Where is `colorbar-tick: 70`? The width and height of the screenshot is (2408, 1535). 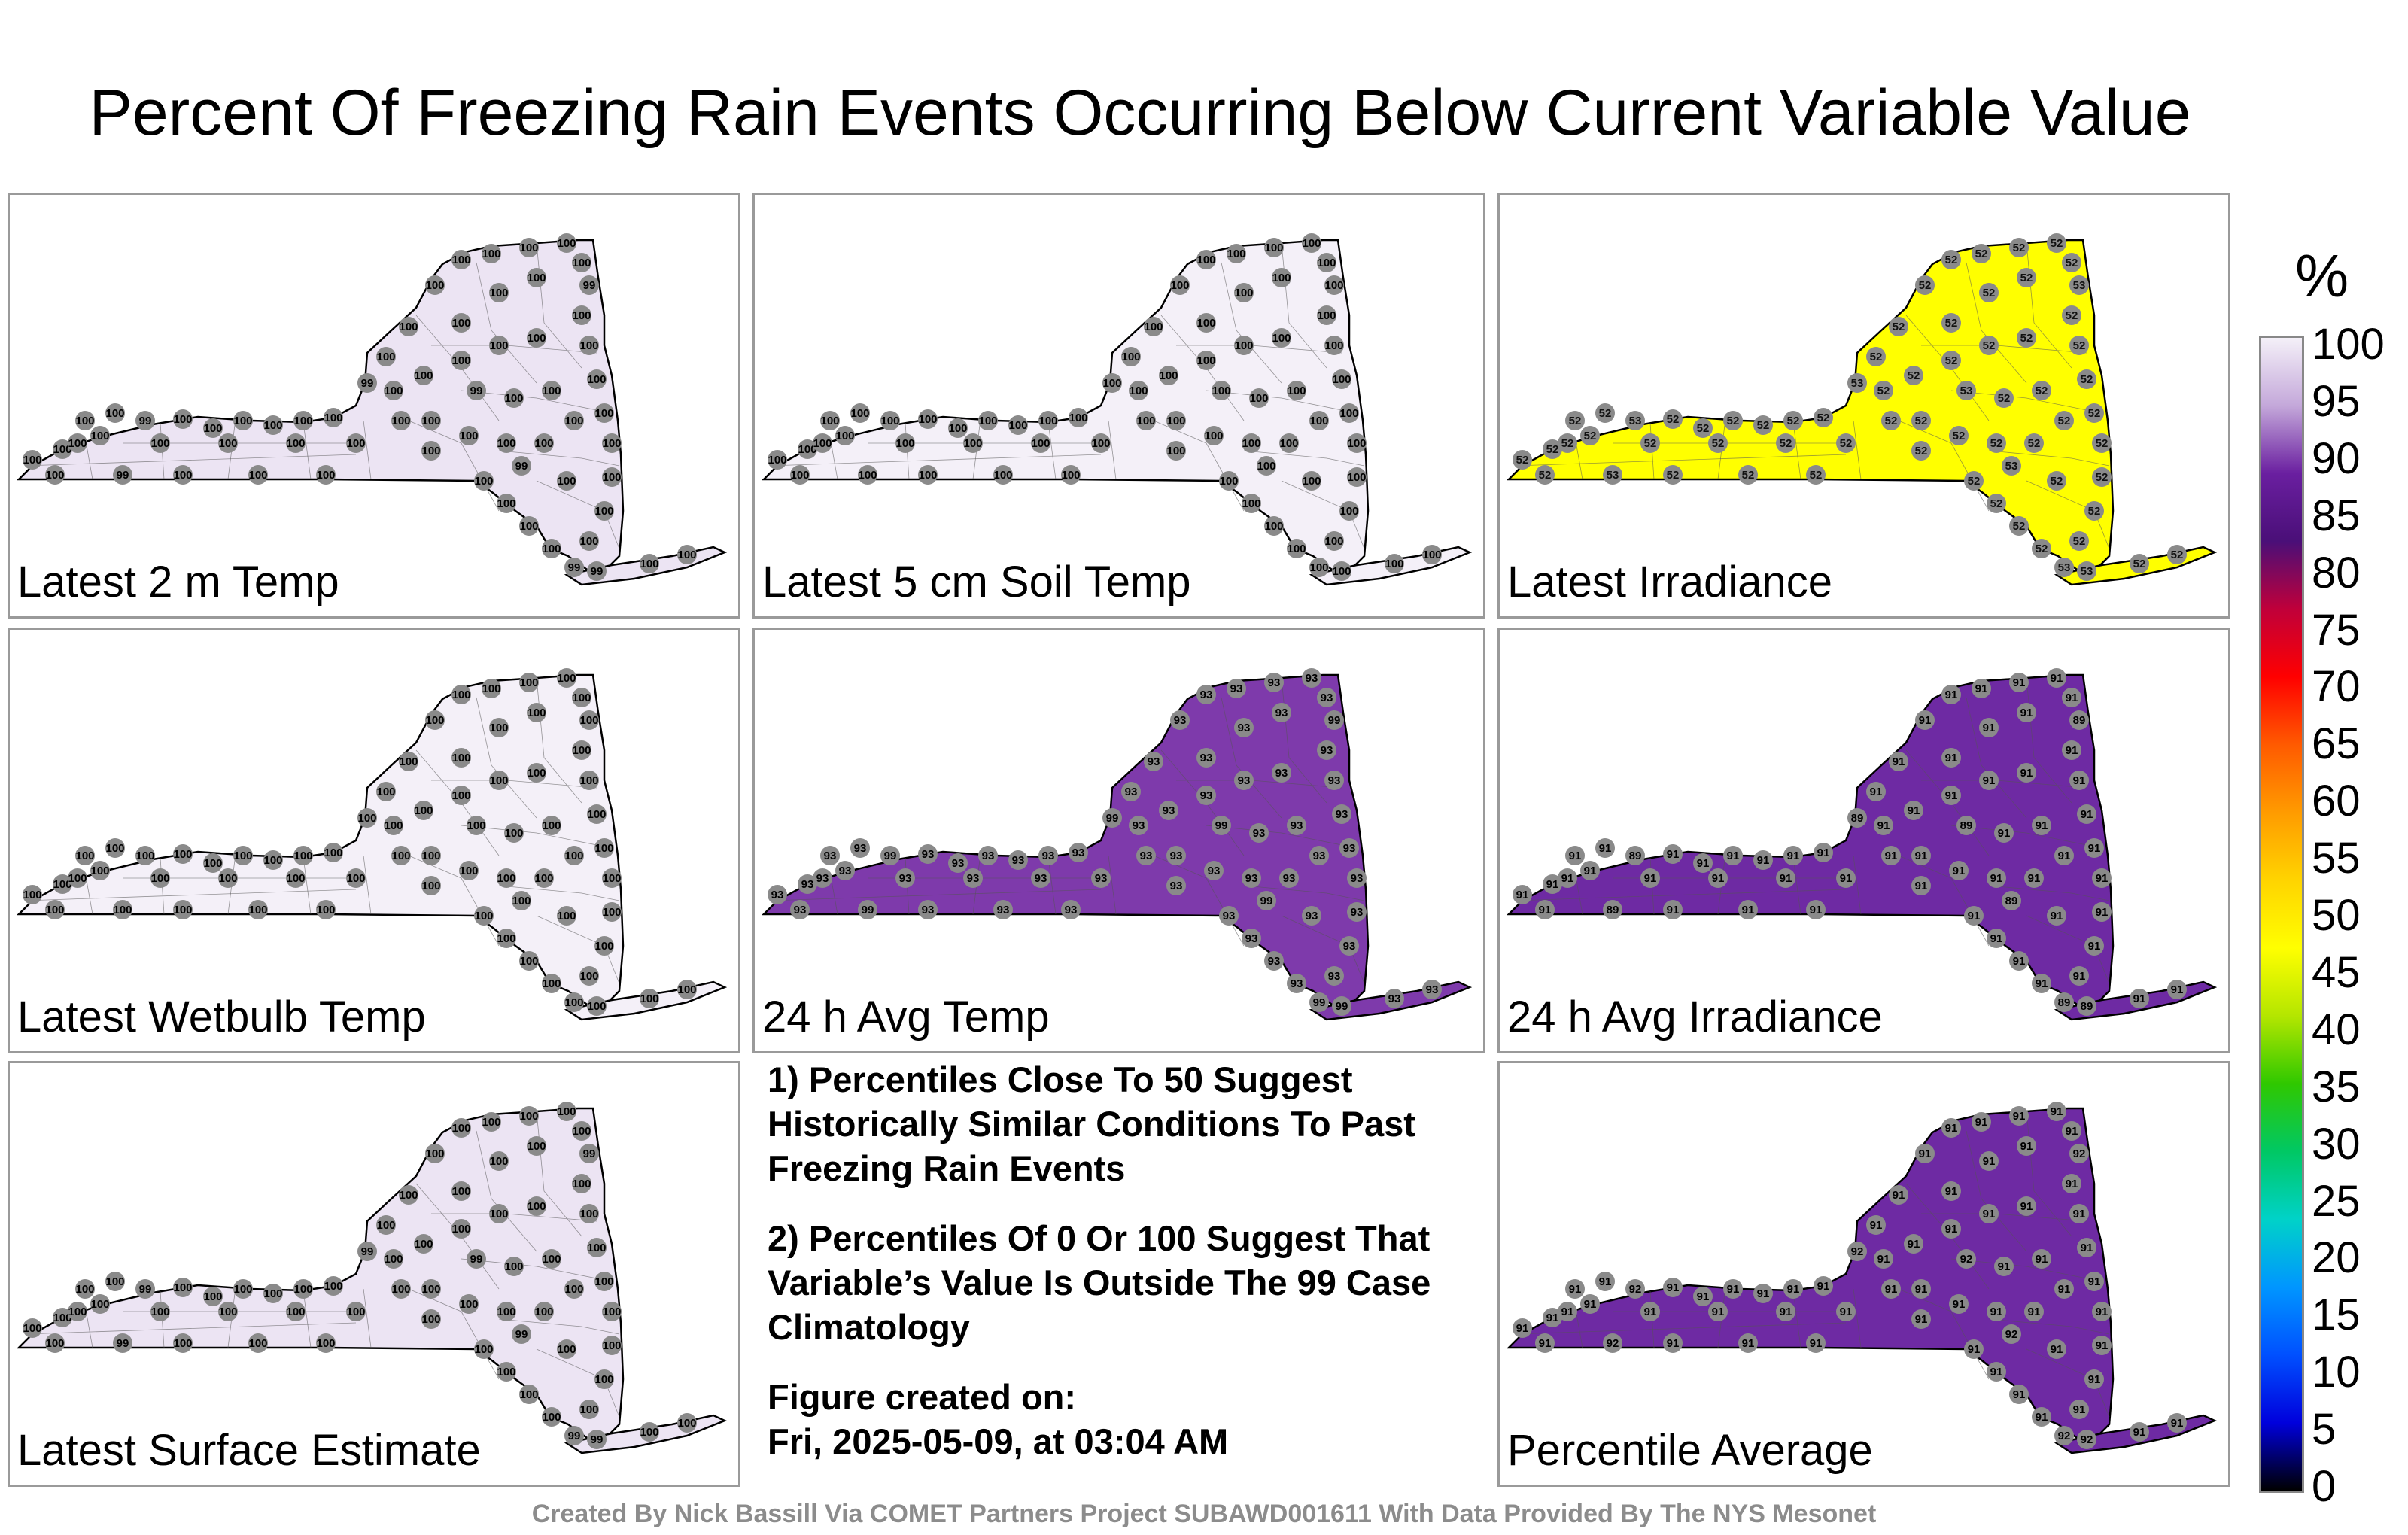 colorbar-tick: 70 is located at coordinates (2336, 687).